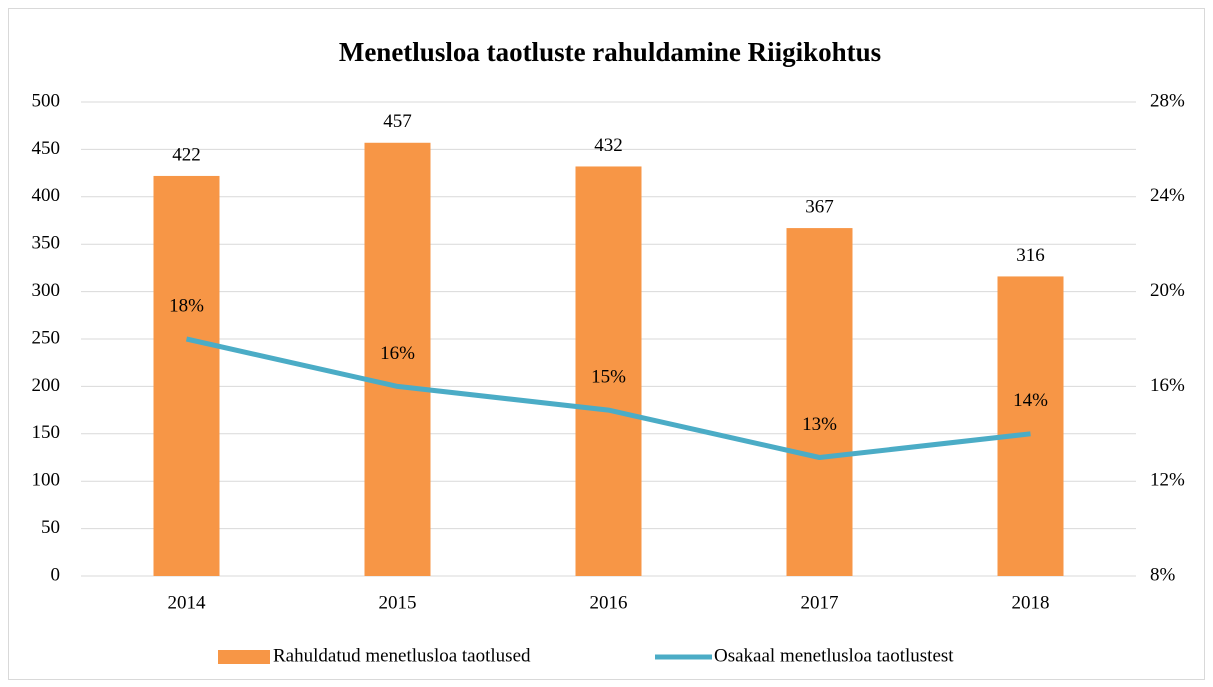  What do you see at coordinates (46, 148) in the screenshot?
I see `y-tick-label: 450` at bounding box center [46, 148].